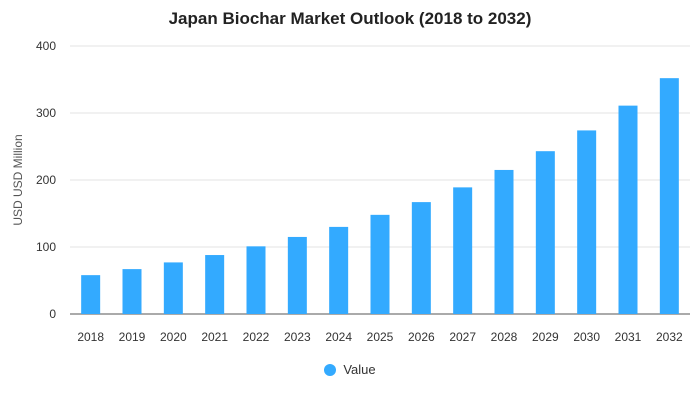 The height and width of the screenshot is (400, 700). I want to click on y-tick-label: 400, so click(46, 46).